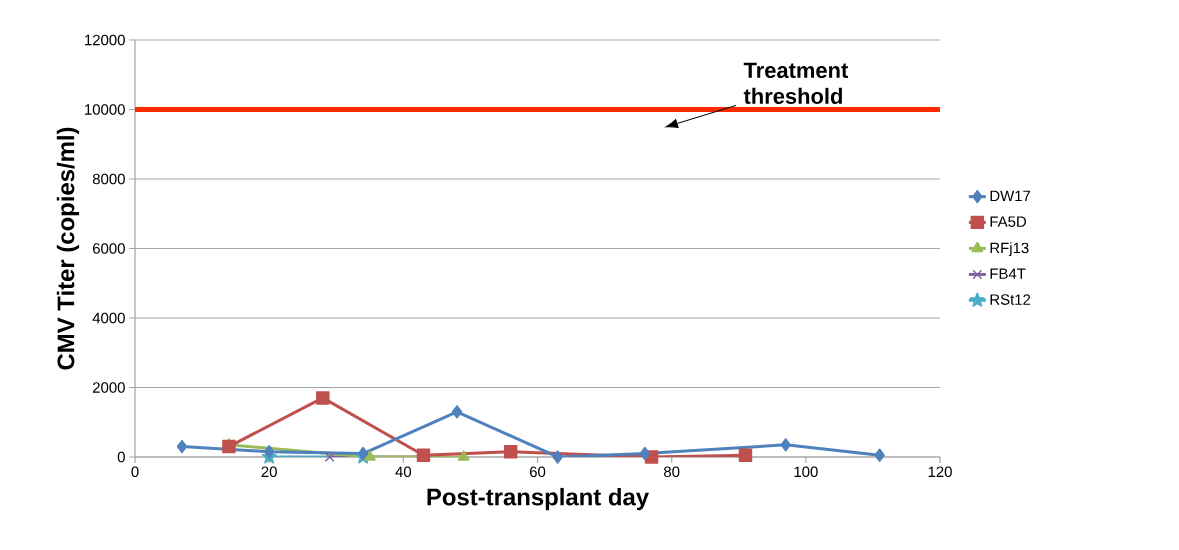  I want to click on x-tick-label: 0, so click(135, 472).